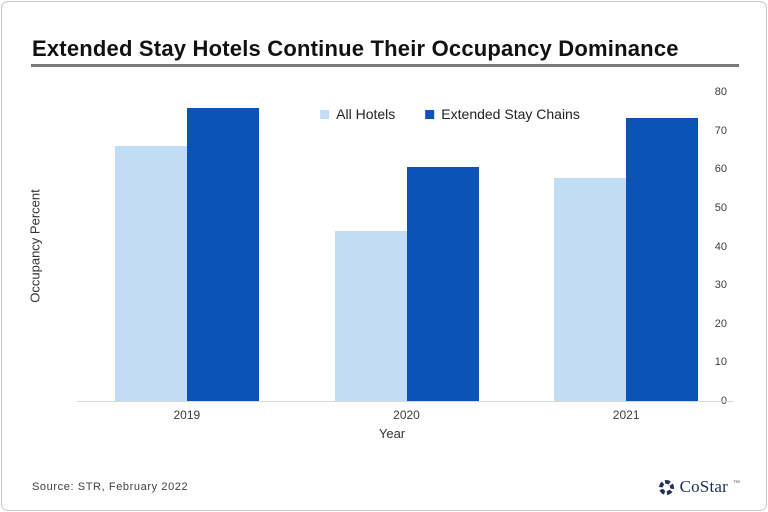  Describe the element at coordinates (370, 316) in the screenshot. I see `bar-all-hotels-2020` at that location.